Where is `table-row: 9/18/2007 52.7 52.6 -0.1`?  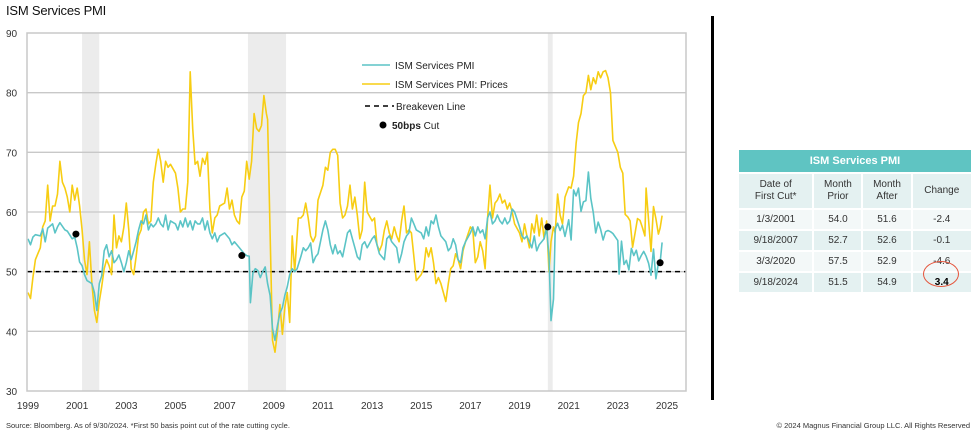
table-row: 9/18/2007 52.7 52.6 -0.1 is located at coordinates (855, 240).